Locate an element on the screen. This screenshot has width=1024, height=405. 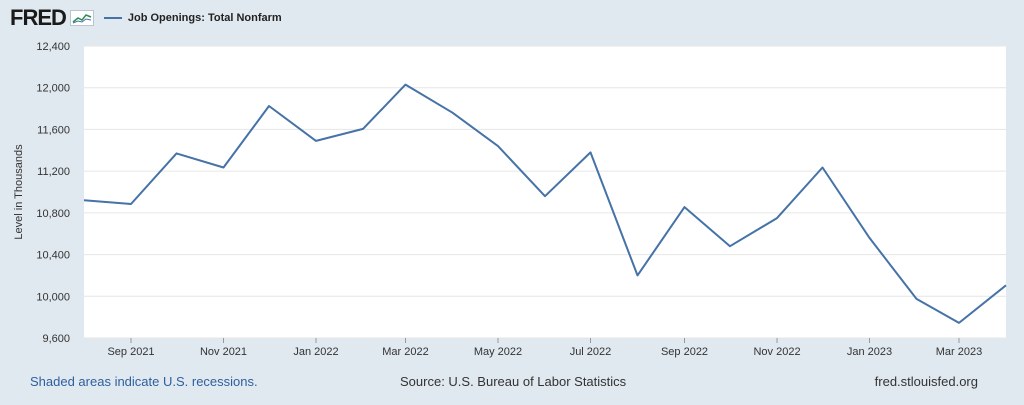
x-tick-label: Sep 2022 is located at coordinates (684, 352).